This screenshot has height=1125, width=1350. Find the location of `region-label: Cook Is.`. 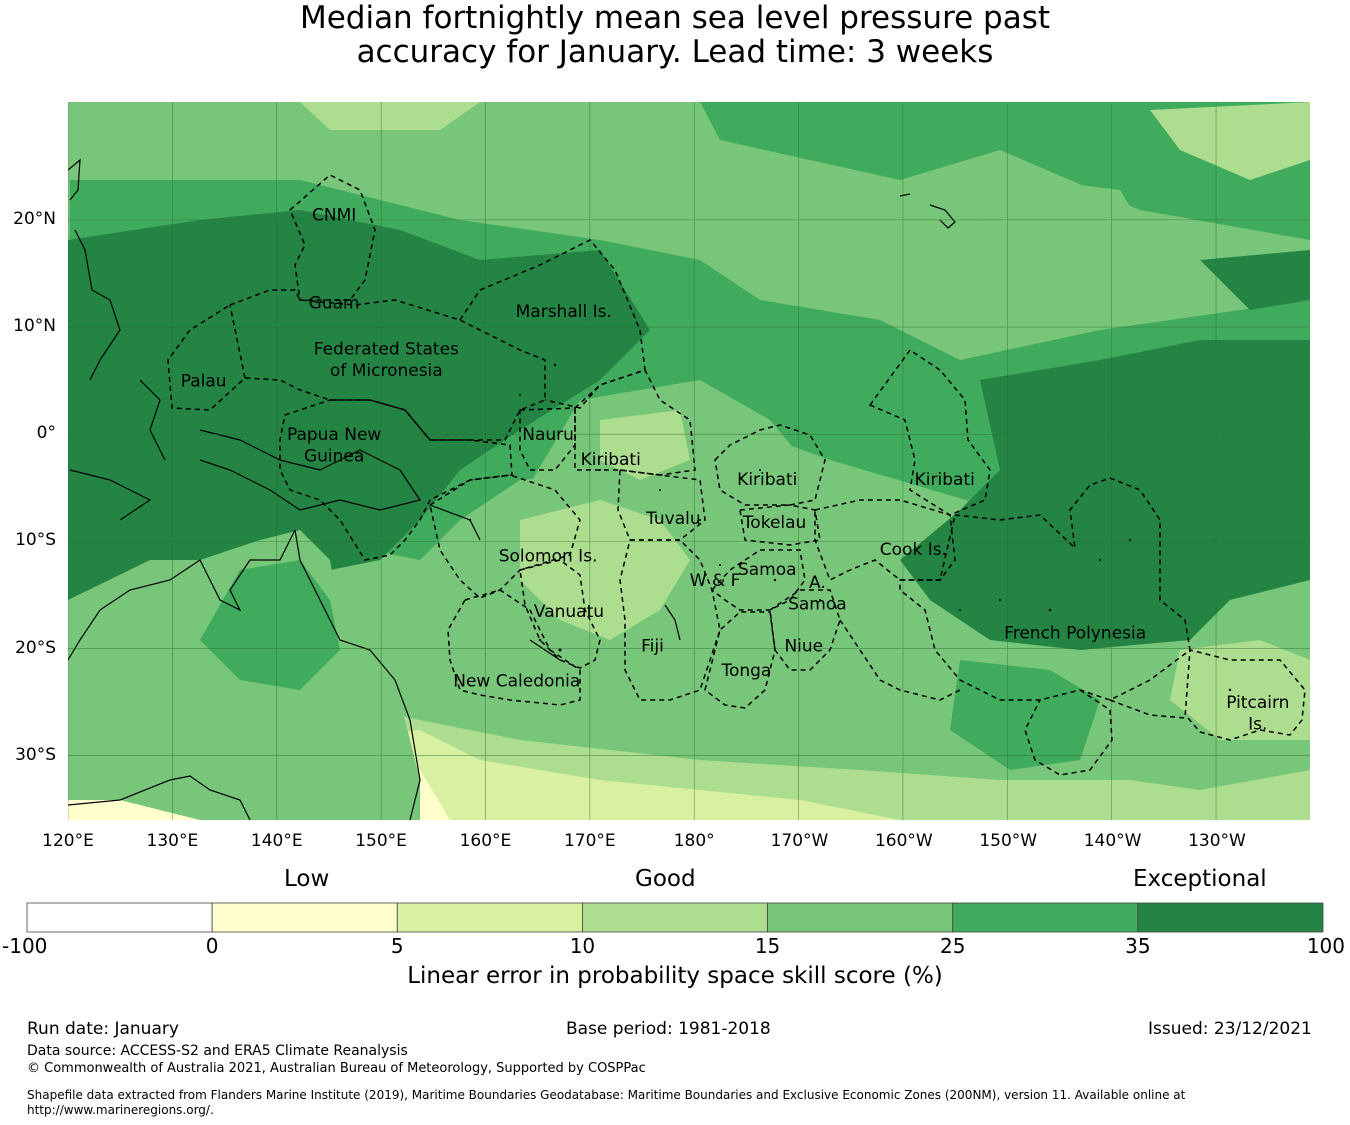

region-label: Cook Is. is located at coordinates (913, 550).